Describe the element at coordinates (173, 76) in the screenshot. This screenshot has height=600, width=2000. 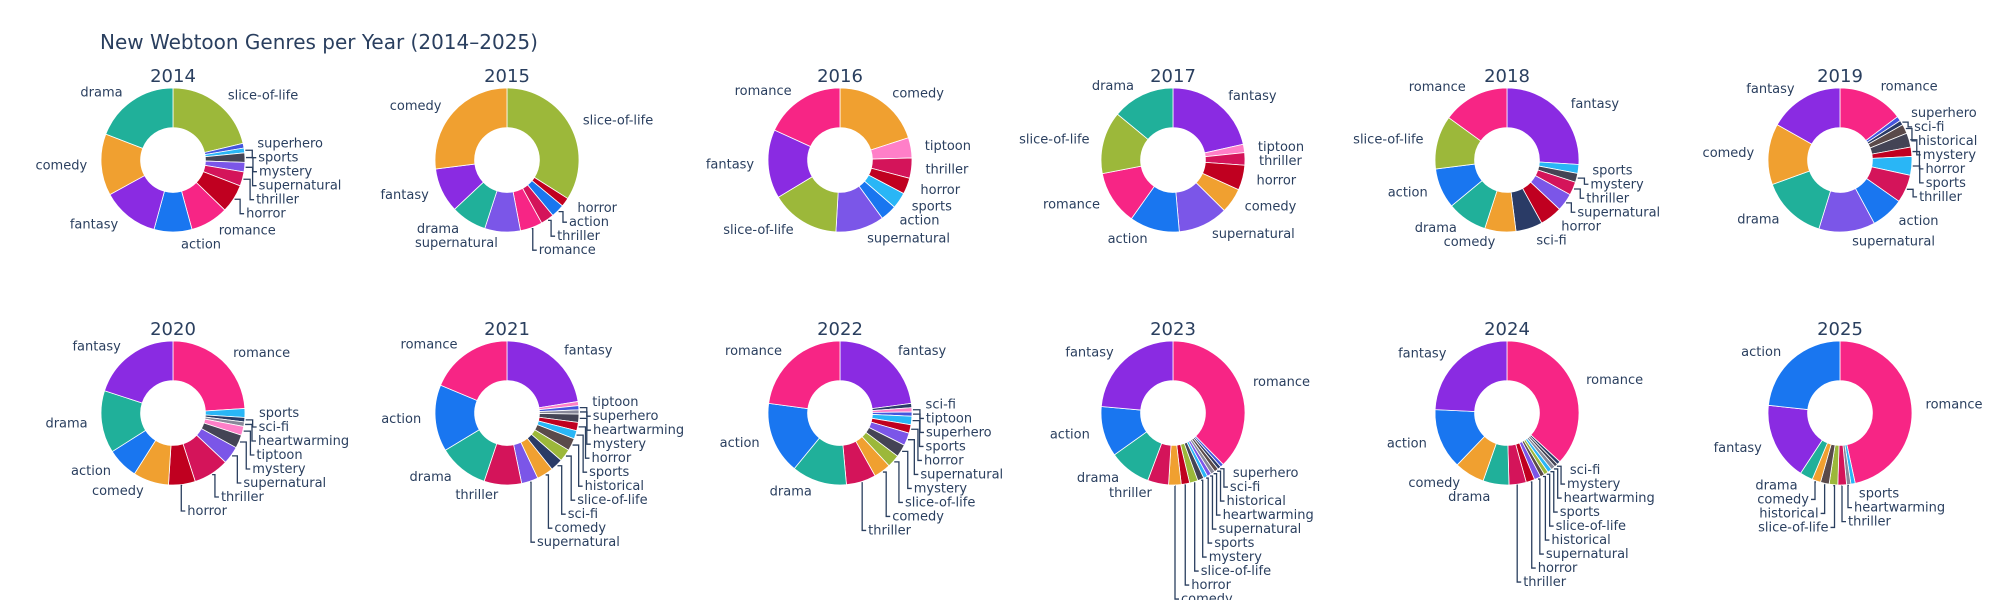
I see `pie-title: 2014` at that location.